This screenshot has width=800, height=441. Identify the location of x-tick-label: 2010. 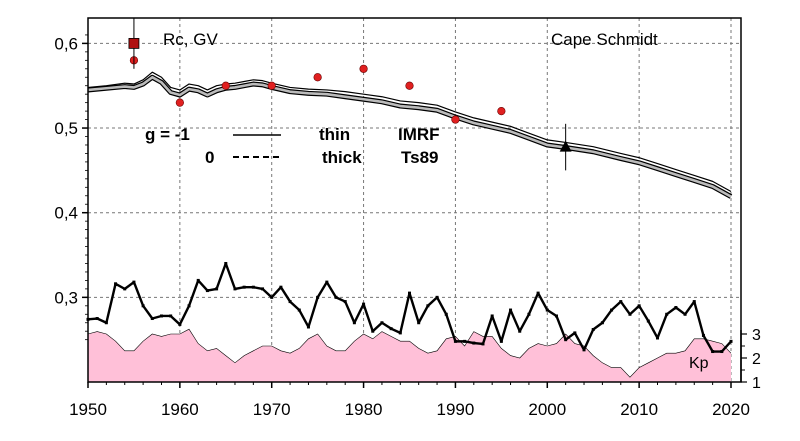
(639, 409).